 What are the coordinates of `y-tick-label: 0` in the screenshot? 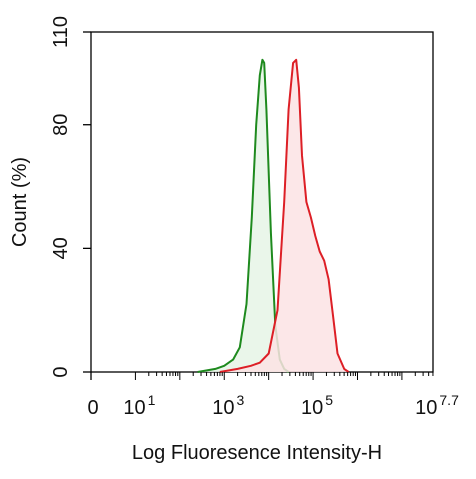 It's located at (61, 371).